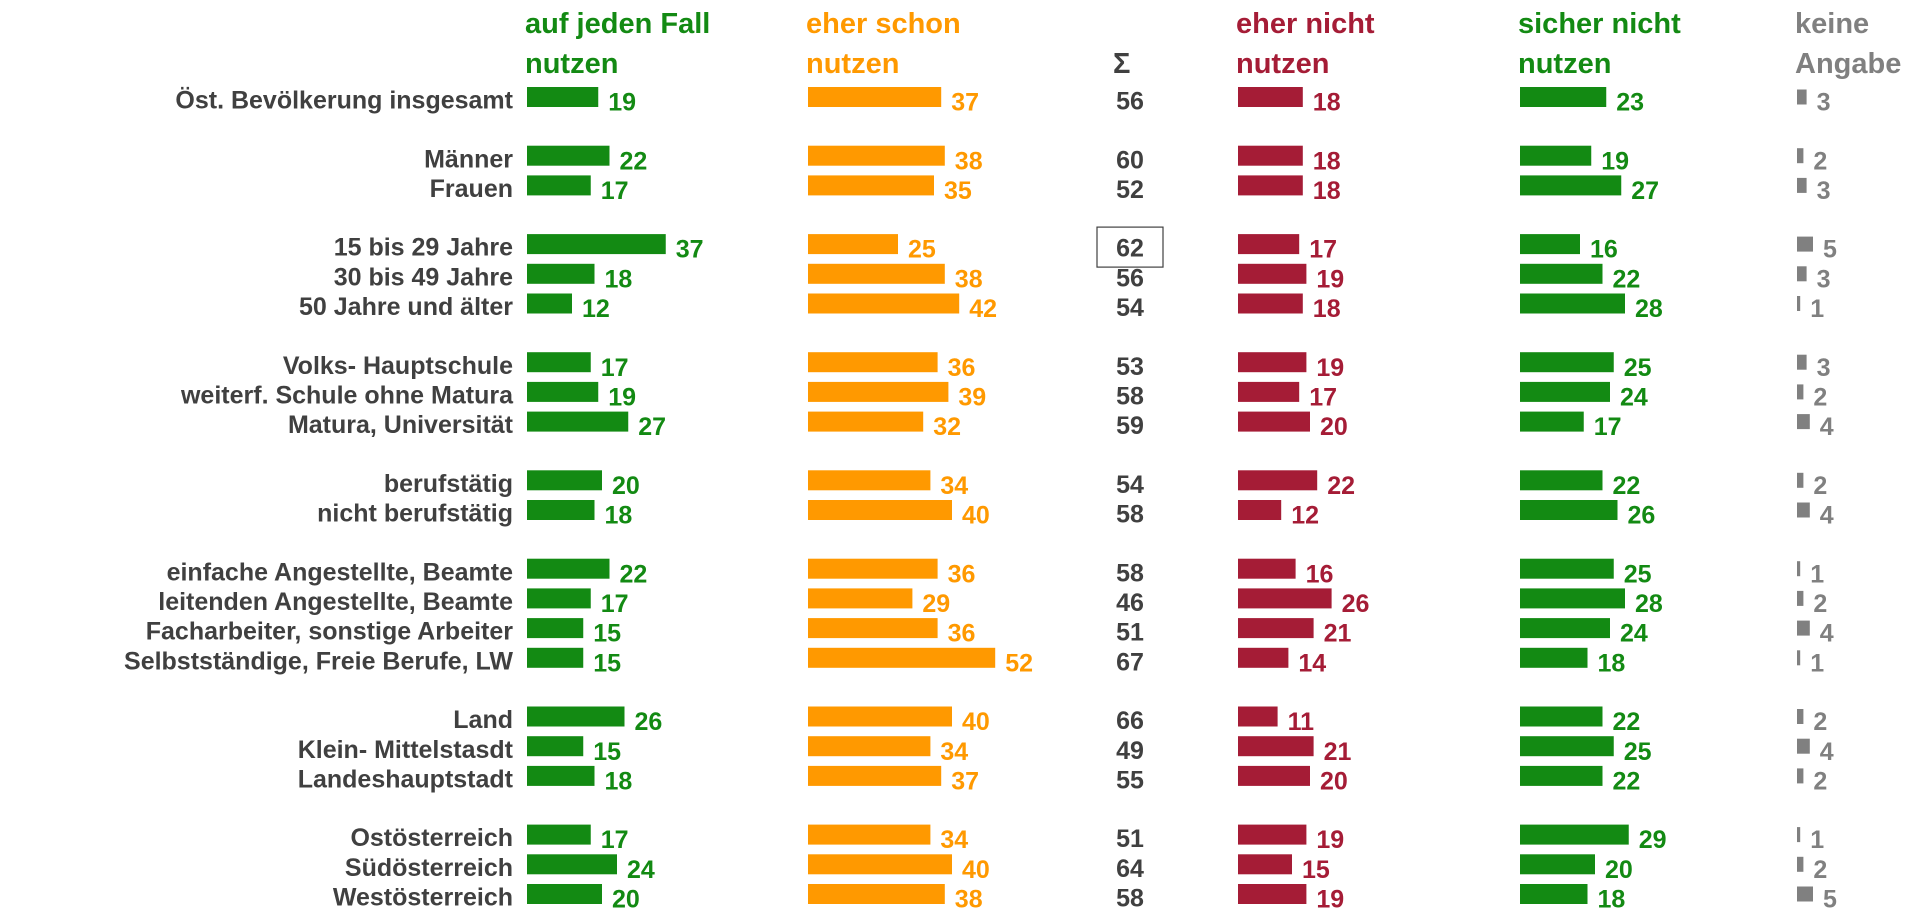  I want to click on value-label: 29, so click(936, 604).